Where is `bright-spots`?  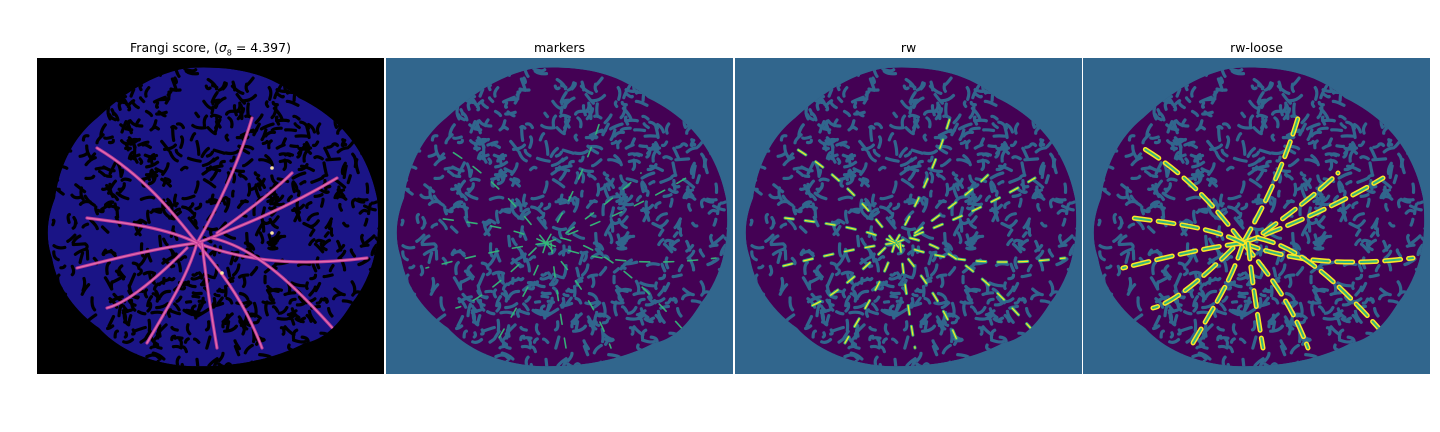 bright-spots is located at coordinates (247, 220).